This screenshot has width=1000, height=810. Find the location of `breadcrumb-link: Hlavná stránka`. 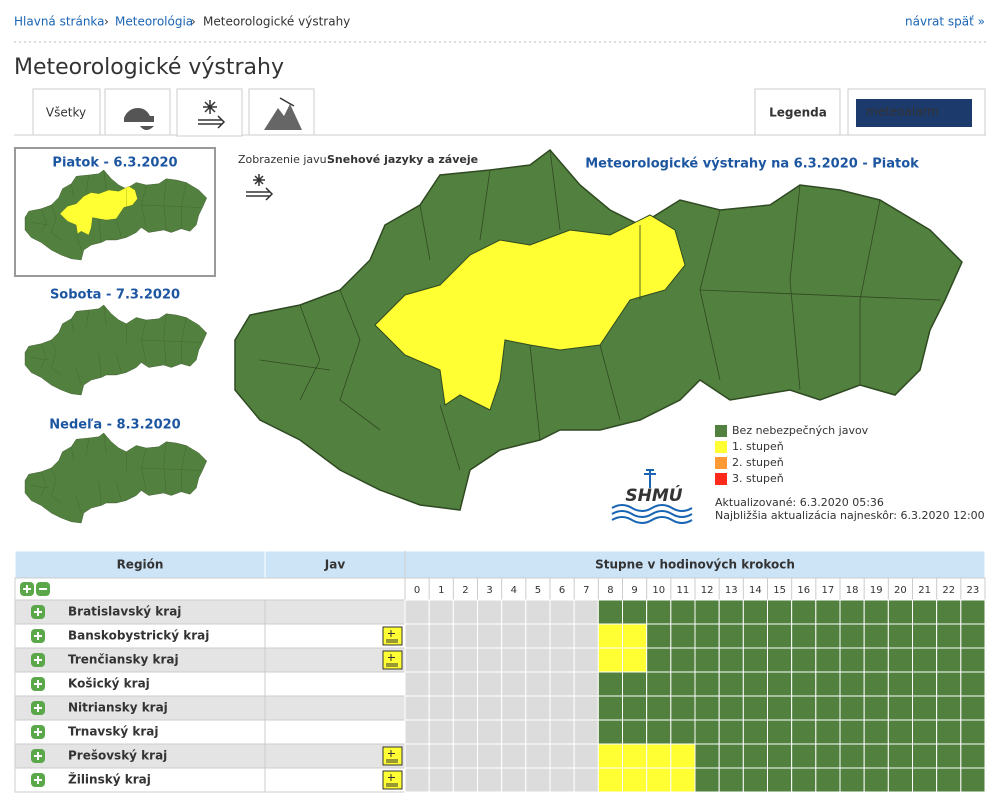

breadcrumb-link: Hlavná stránka is located at coordinates (59, 22).